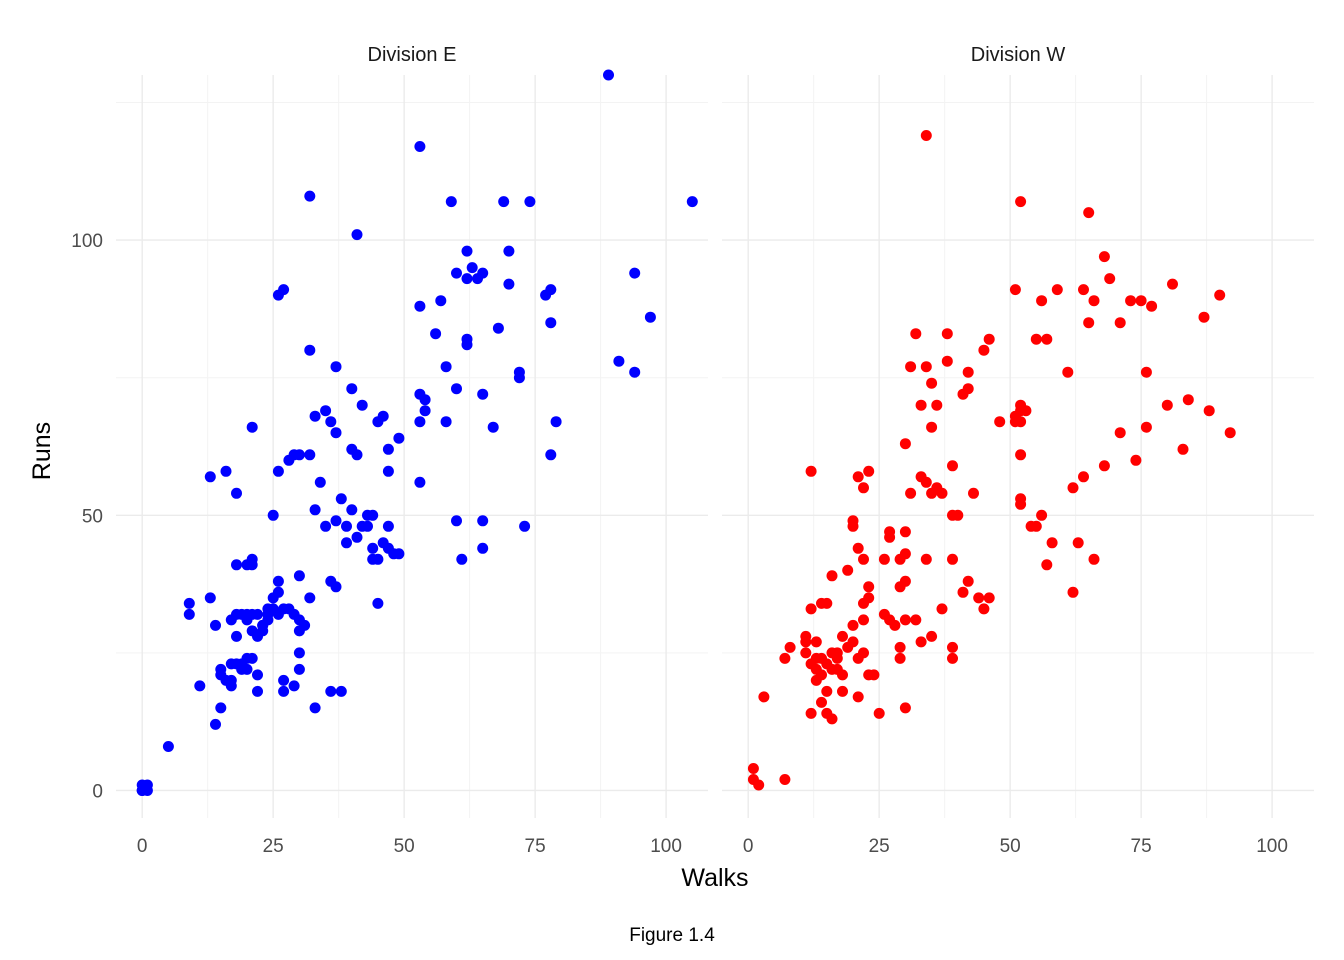 The height and width of the screenshot is (960, 1344). I want to click on y-tick-label: 50, so click(92, 516).